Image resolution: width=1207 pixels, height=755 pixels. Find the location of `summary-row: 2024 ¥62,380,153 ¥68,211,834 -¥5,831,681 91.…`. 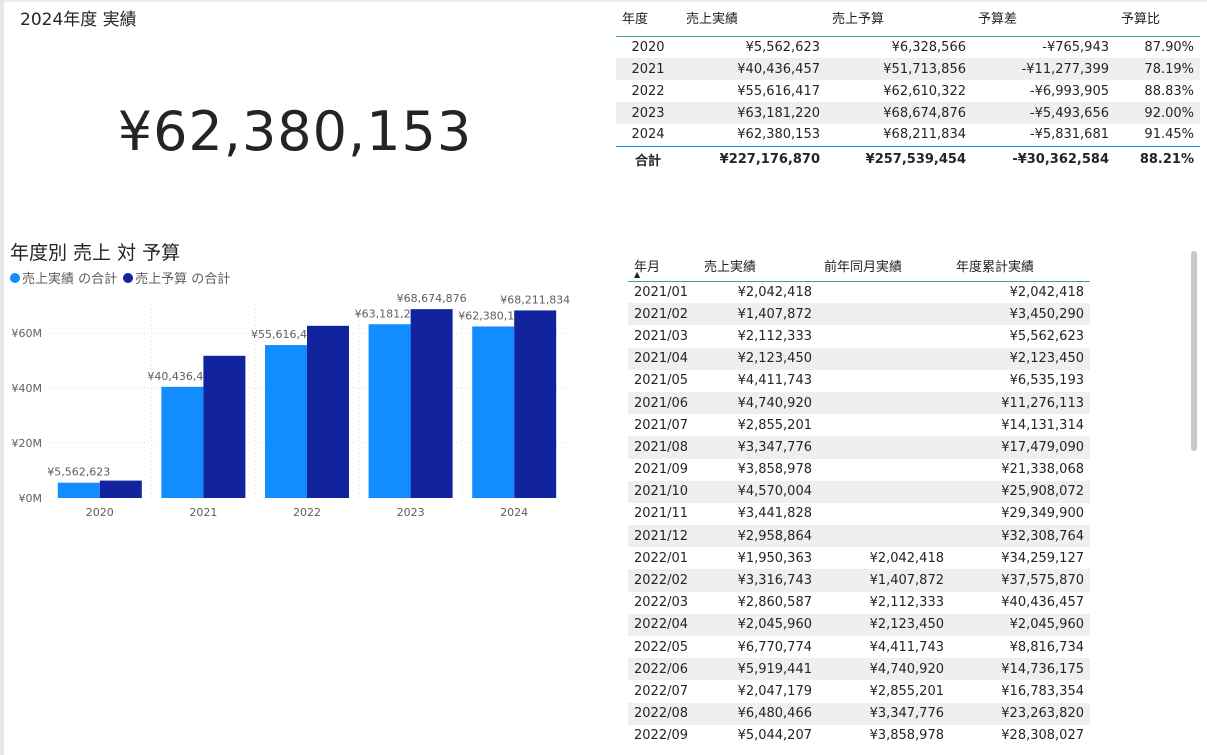

summary-row: 2024 ¥62,380,153 ¥68,211,834 -¥5,831,681 91.… is located at coordinates (908, 135).